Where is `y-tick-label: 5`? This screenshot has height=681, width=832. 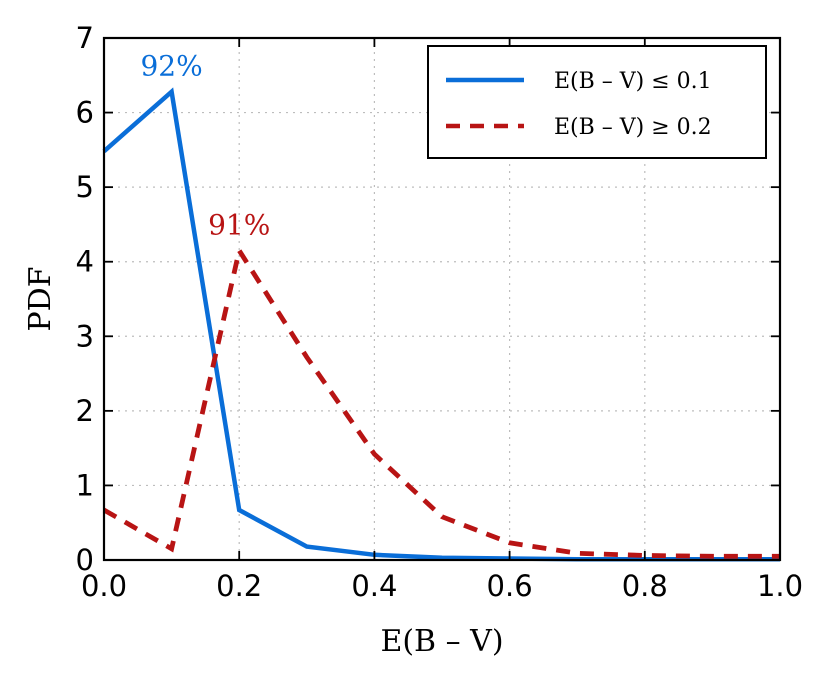
y-tick-label: 5 is located at coordinates (85, 187).